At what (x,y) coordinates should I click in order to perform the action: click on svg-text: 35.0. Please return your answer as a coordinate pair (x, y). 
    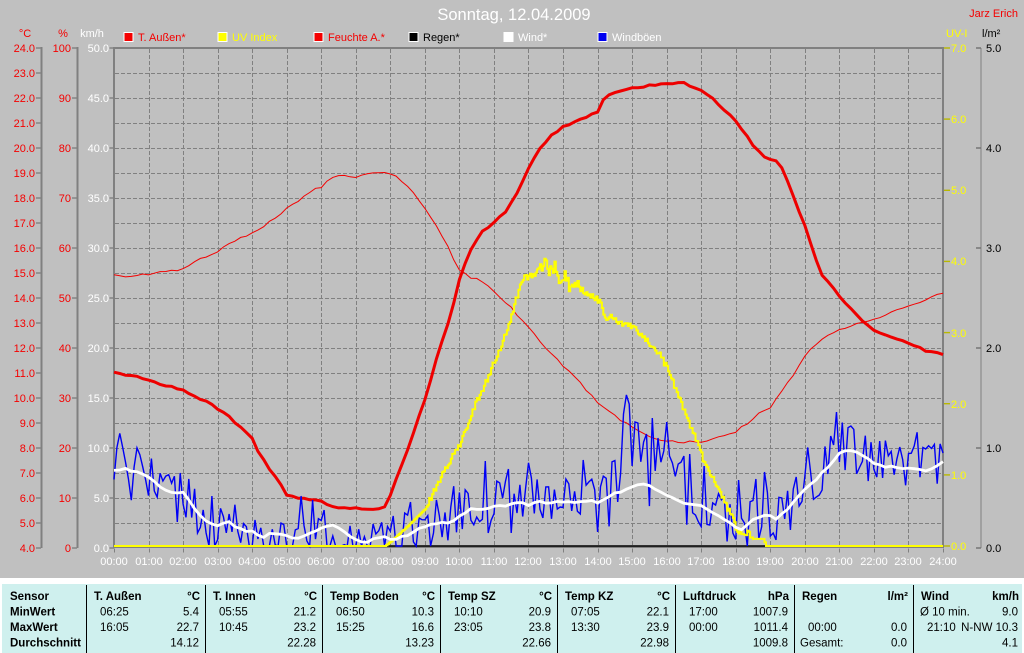
    Looking at the image, I should click on (98, 199).